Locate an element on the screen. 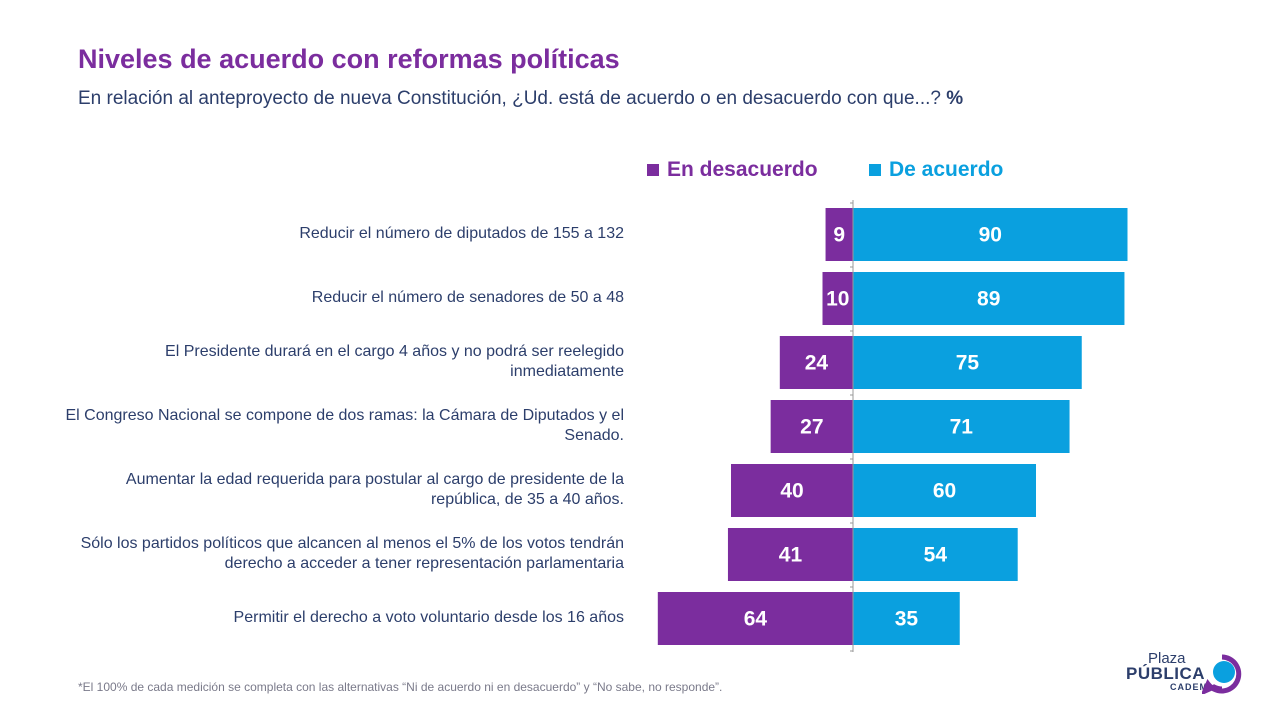 The image size is (1274, 716). data-label-agree: 54 is located at coordinates (936, 555).